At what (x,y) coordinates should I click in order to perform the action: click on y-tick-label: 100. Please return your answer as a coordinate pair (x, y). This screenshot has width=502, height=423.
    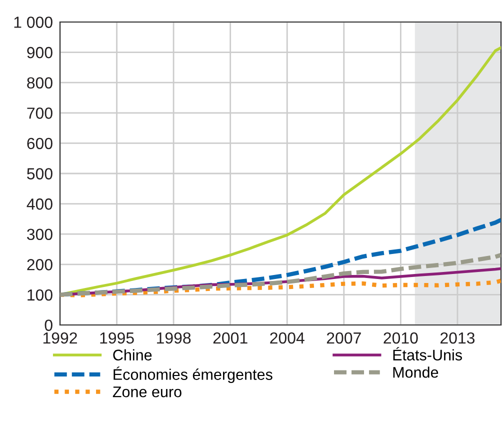
    Looking at the image, I should click on (40, 295).